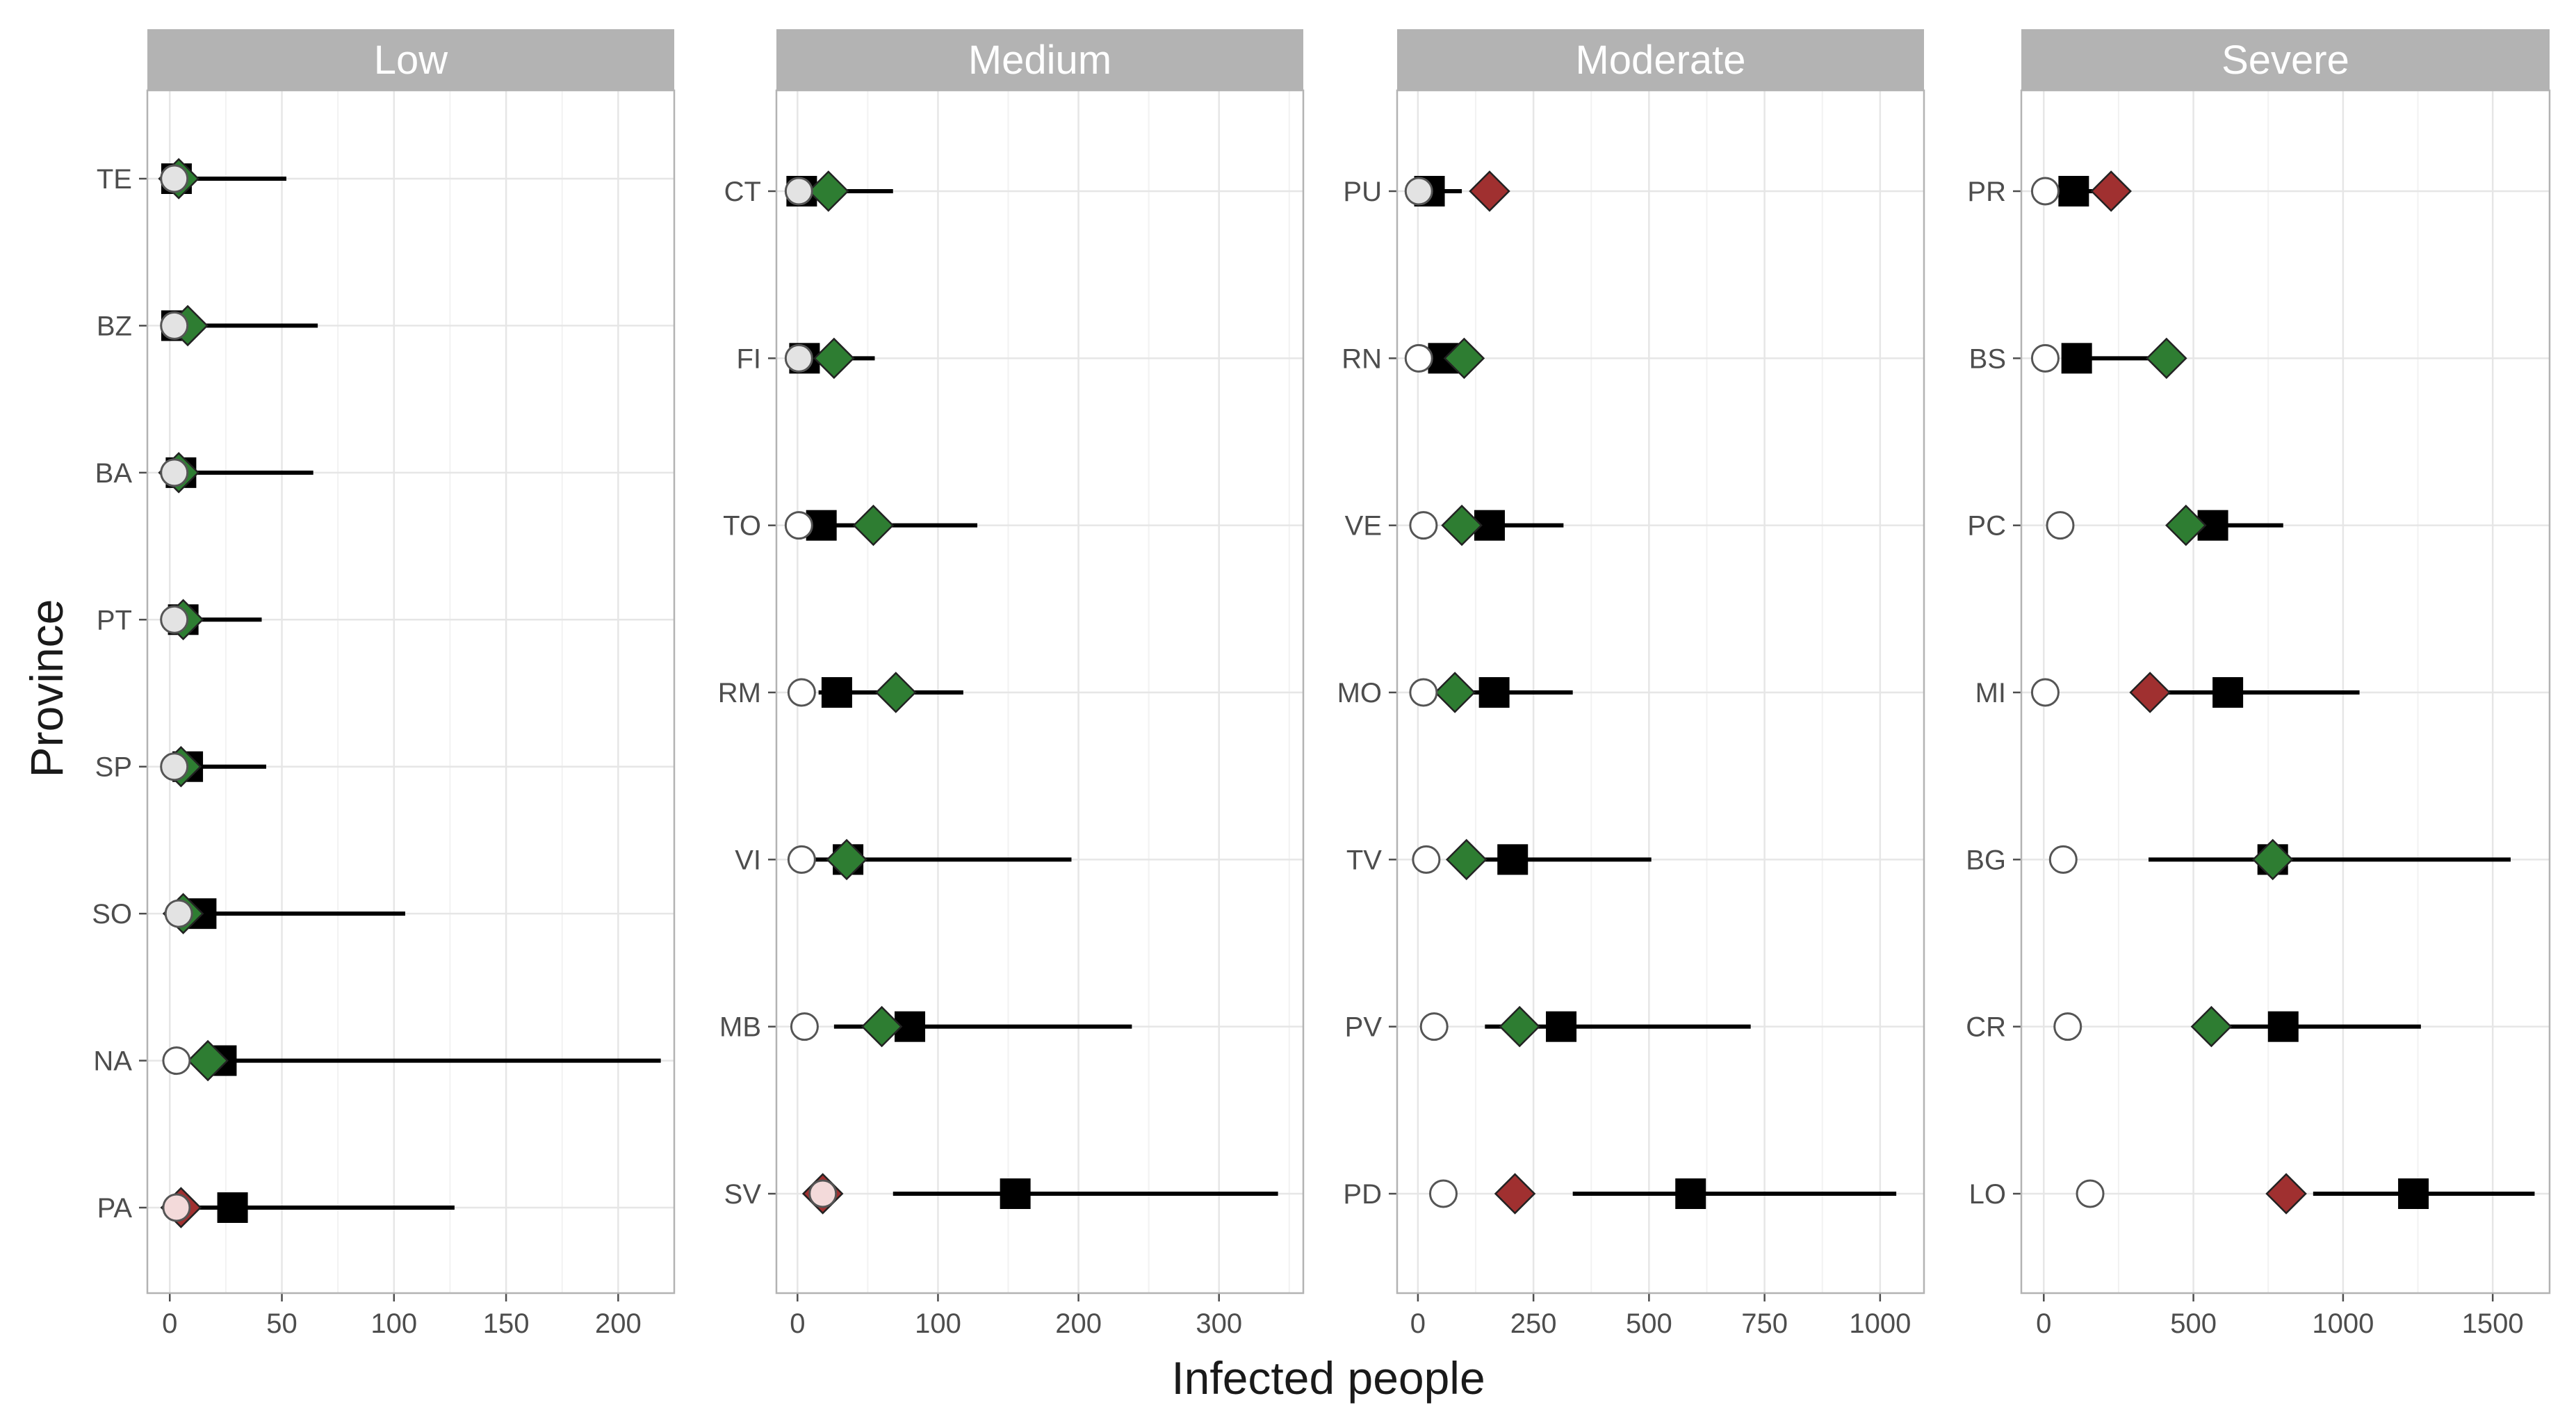 The width and height of the screenshot is (2576, 1428). What do you see at coordinates (115, 620) in the screenshot?
I see `y-tick-label: PT` at bounding box center [115, 620].